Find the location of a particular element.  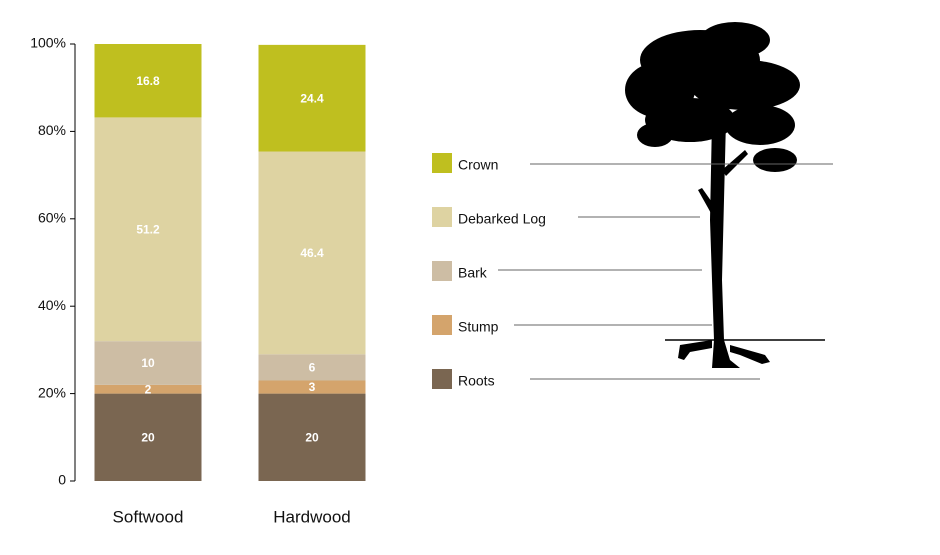

legend-label: Debarked Log is located at coordinates (502, 219).